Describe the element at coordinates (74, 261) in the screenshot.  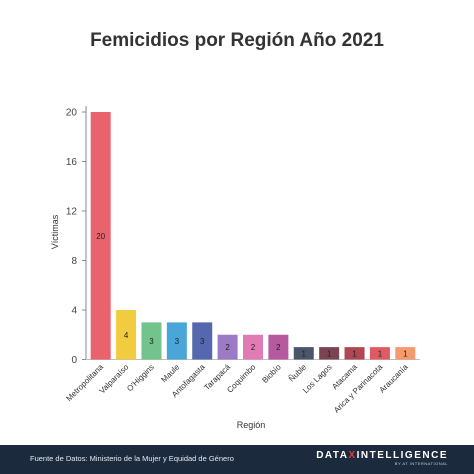
I see `y-tick-label: 8` at that location.